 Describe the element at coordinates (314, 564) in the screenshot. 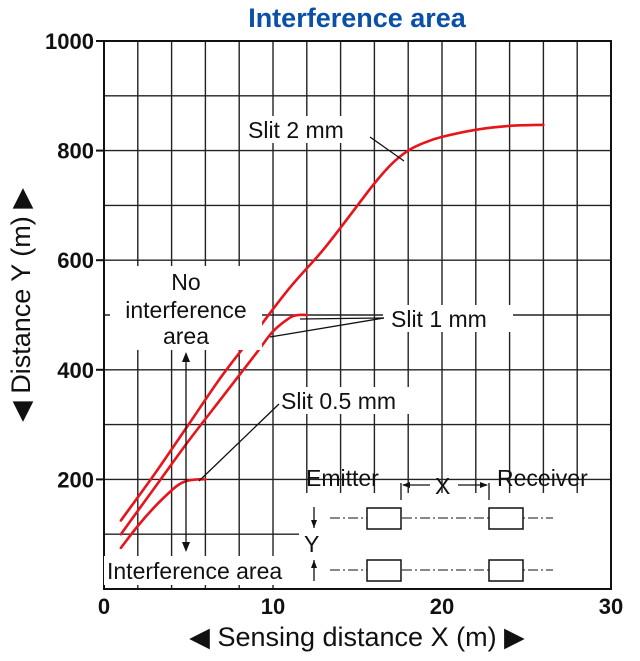

I see `inset-y-arrowhead-bottom` at that location.